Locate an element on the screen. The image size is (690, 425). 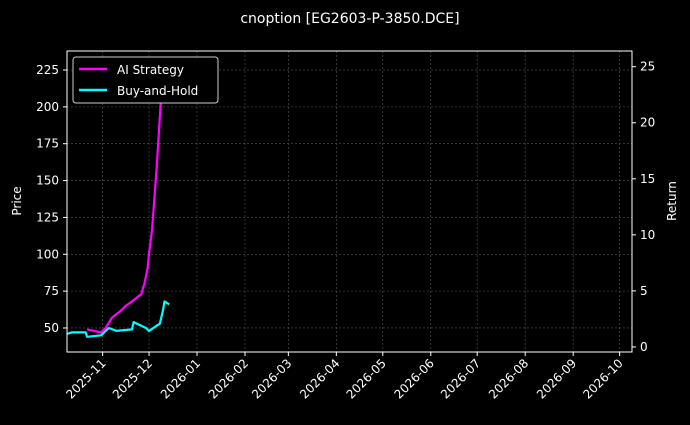
y-tick-label: 50 is located at coordinates (51, 328).